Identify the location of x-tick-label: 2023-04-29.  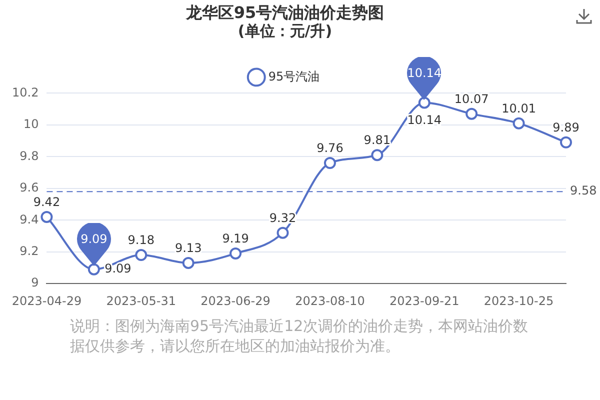
(47, 301).